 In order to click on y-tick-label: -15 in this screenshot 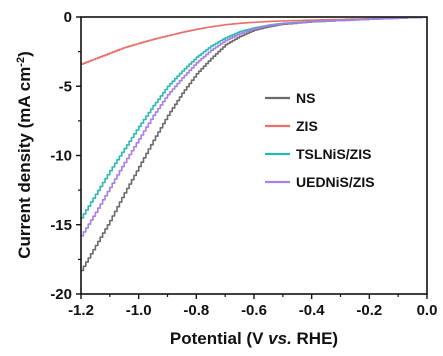, I will do `click(61, 225)`.